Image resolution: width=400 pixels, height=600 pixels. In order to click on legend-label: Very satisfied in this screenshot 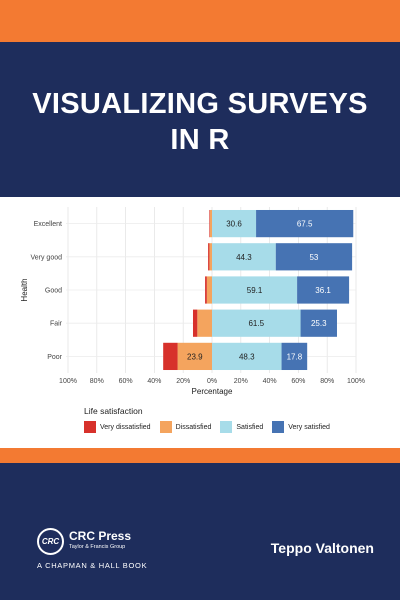, I will do `click(309, 427)`.